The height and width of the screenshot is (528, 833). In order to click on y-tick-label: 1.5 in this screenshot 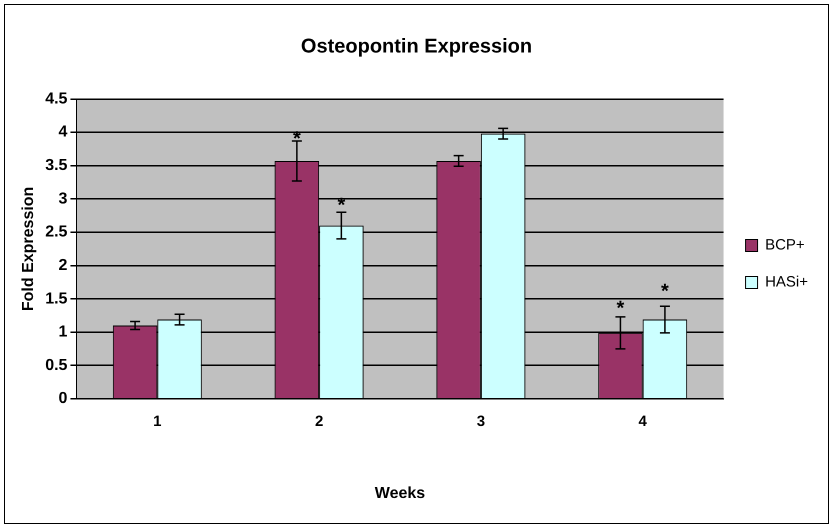, I will do `click(56, 299)`.